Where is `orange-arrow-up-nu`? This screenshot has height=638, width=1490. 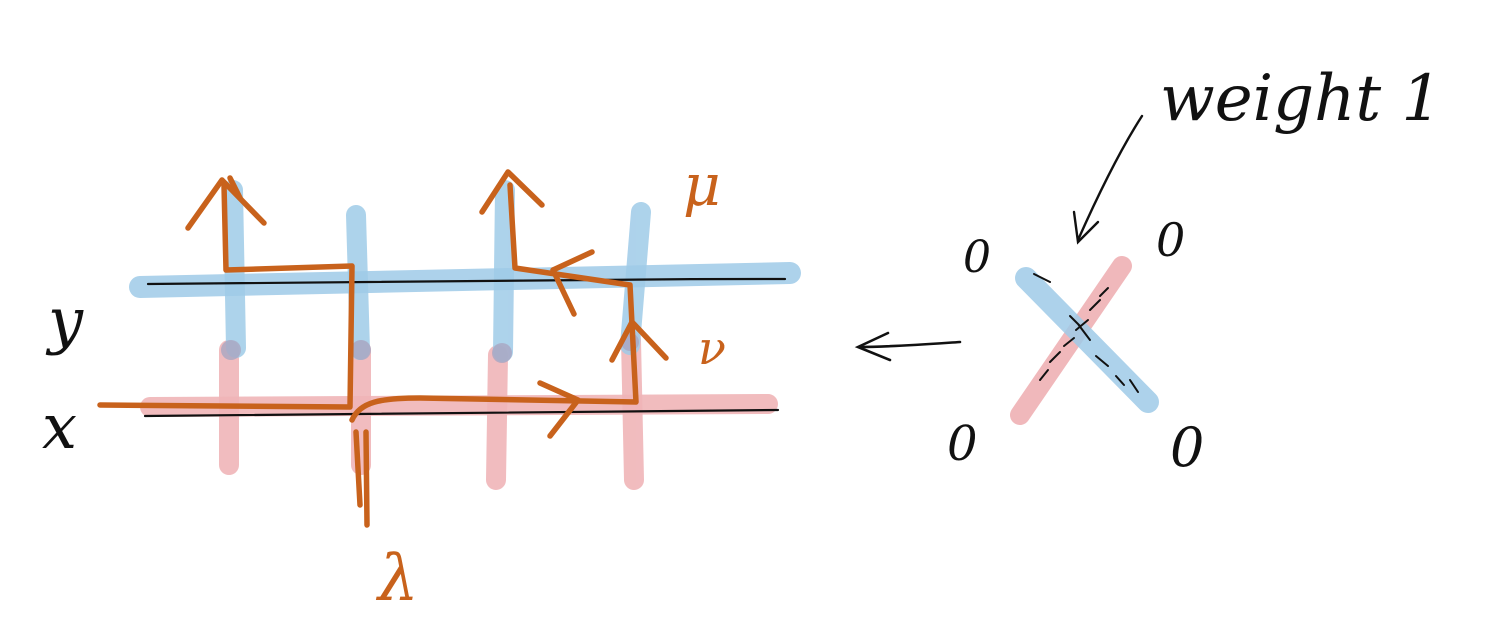
orange-arrow-up-nu is located at coordinates (639, 341).